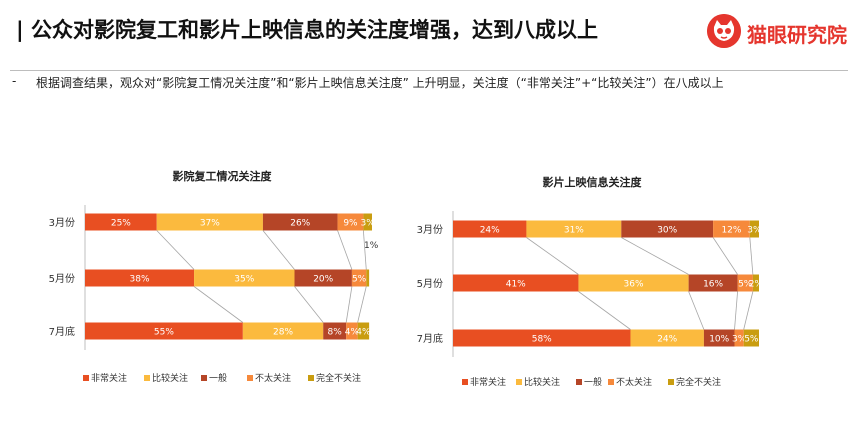 The width and height of the screenshot is (859, 427). I want to click on data-label-0-1-3: 5%, so click(359, 280).